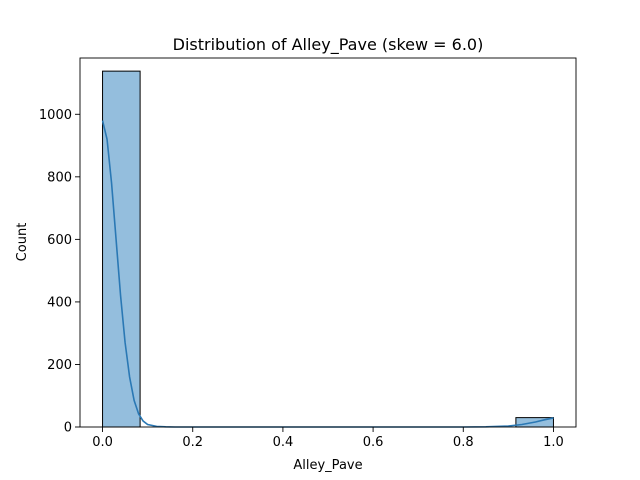  What do you see at coordinates (327, 465) in the screenshot?
I see `x-axis-title: Alley_Pave` at bounding box center [327, 465].